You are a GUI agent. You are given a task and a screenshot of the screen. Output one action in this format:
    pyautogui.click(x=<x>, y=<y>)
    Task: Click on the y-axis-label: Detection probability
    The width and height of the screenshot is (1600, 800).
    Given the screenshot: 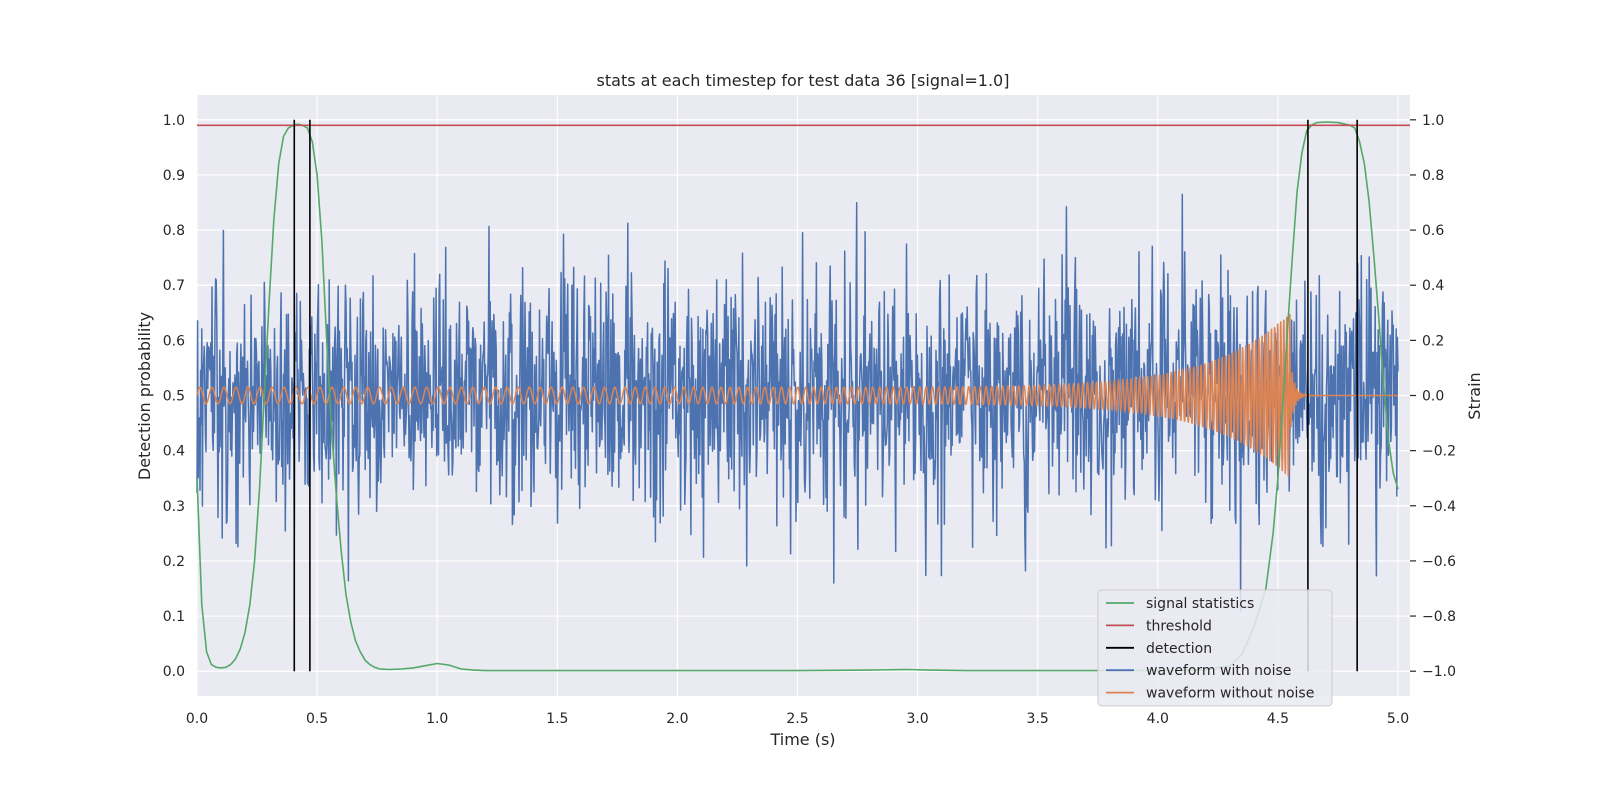 What is the action you would take?
    pyautogui.click(x=144, y=396)
    